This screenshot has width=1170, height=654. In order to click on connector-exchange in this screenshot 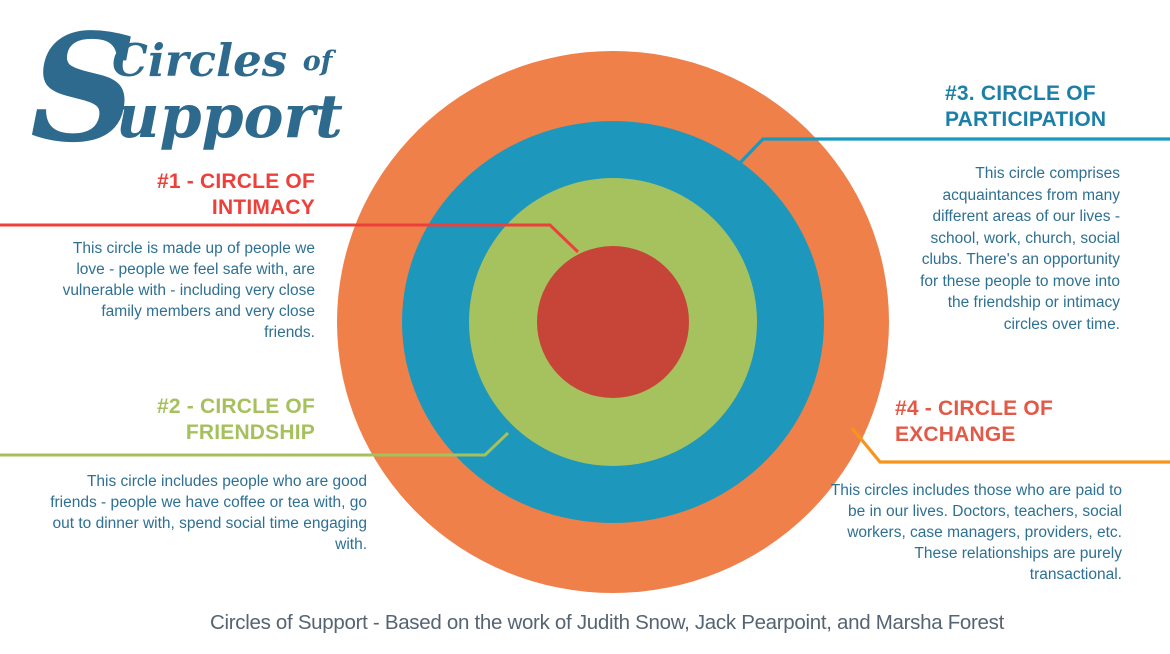, I will do `click(1010, 445)`.